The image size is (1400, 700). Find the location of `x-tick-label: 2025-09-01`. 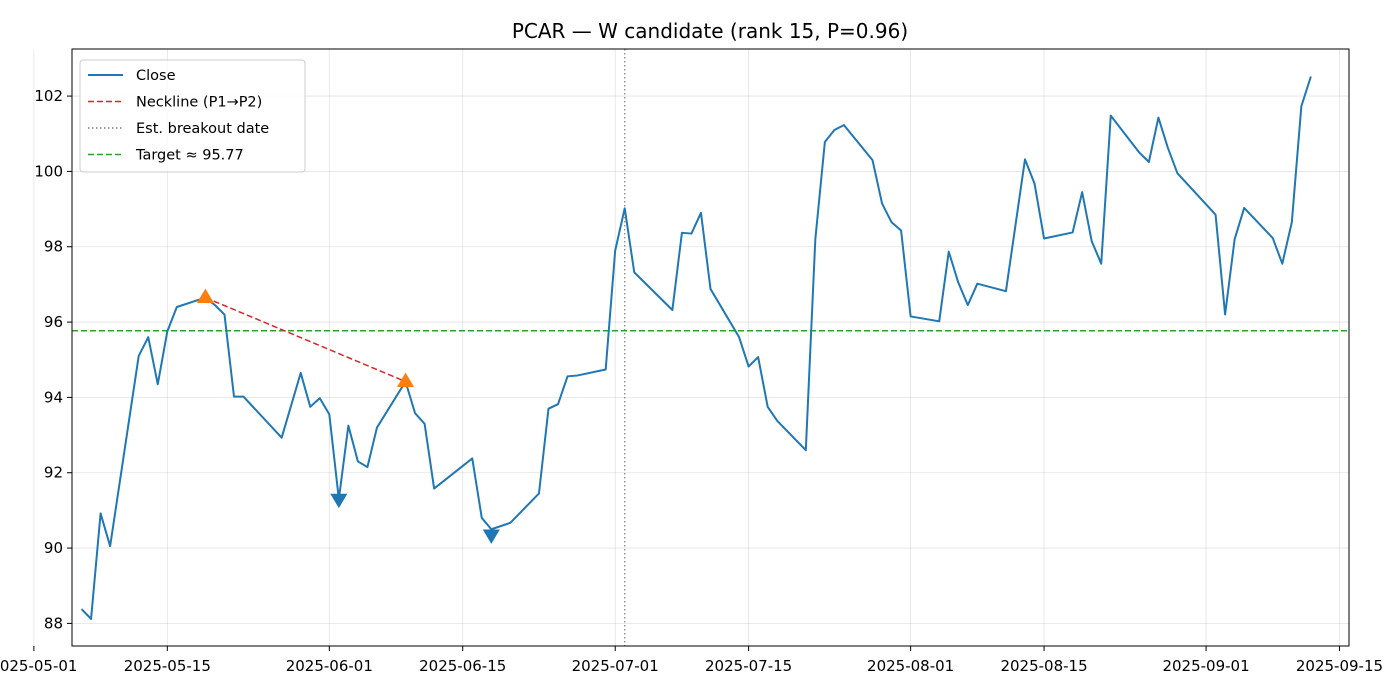

x-tick-label: 2025-09-01 is located at coordinates (1205, 666).